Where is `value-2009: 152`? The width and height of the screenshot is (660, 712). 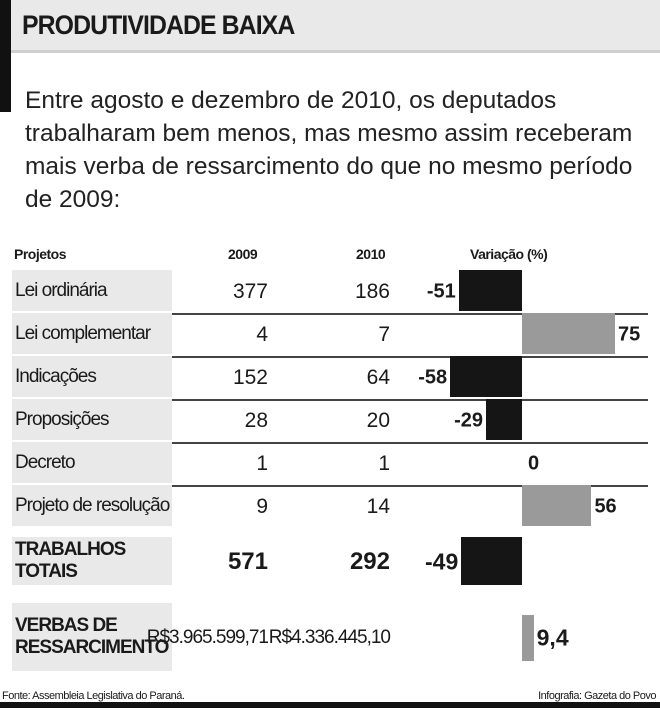
value-2009: 152 is located at coordinates (250, 377).